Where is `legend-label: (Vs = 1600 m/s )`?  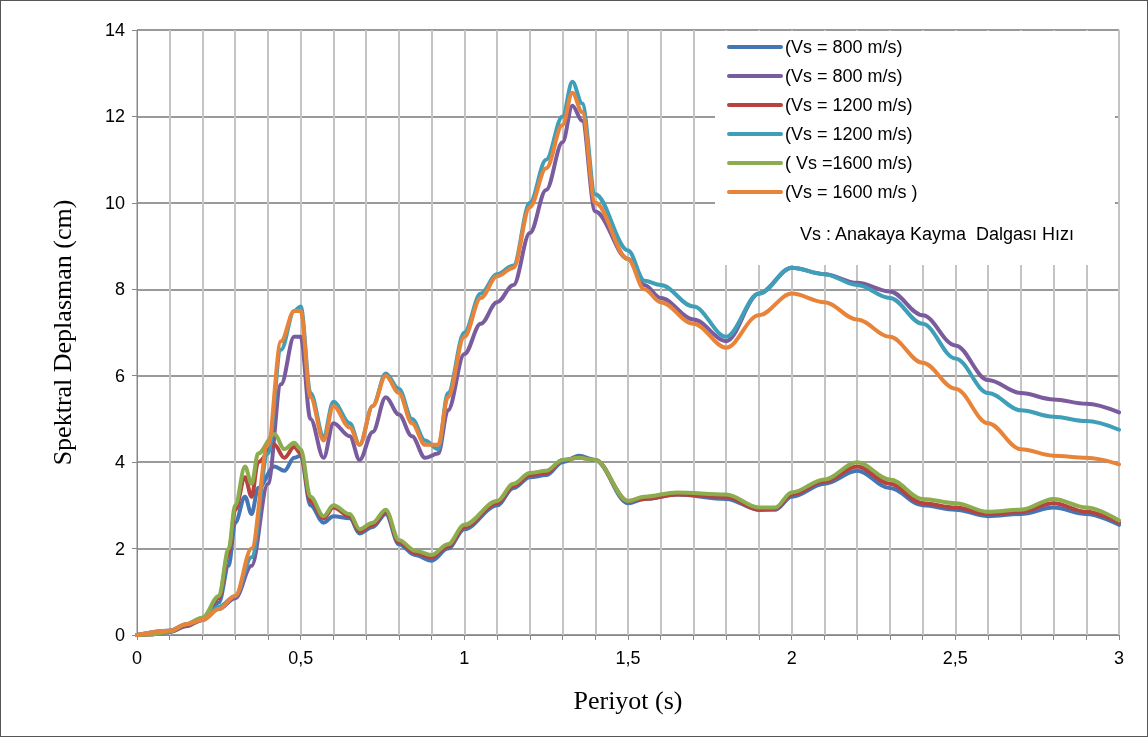 legend-label: (Vs = 1600 m/s ) is located at coordinates (851, 192).